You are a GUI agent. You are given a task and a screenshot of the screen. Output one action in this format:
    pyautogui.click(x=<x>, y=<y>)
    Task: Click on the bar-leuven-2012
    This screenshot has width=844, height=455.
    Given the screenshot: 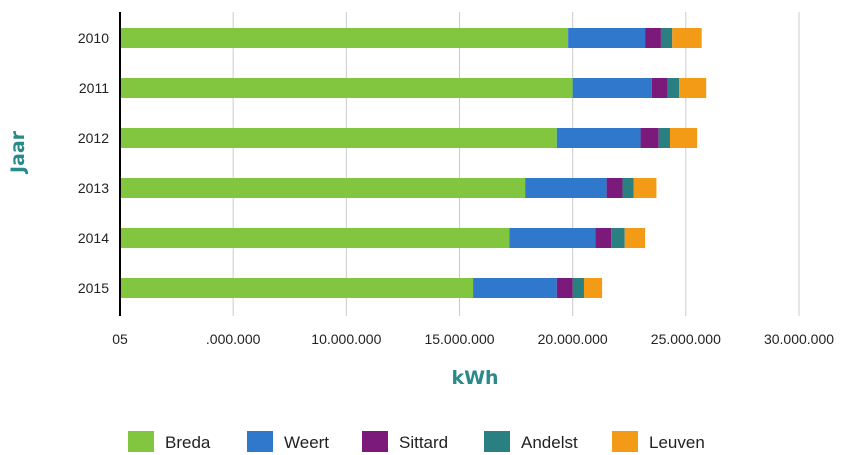 What is the action you would take?
    pyautogui.click(x=683, y=138)
    